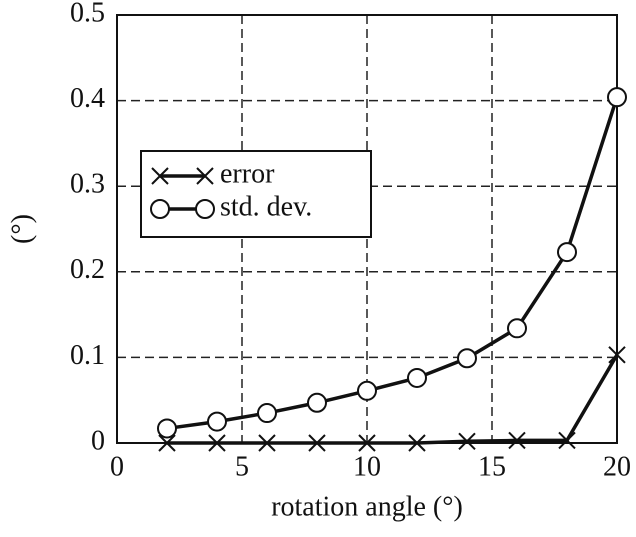 Image resolution: width=636 pixels, height=537 pixels. Describe the element at coordinates (21, 229) in the screenshot. I see `y-axis-label: (°)` at that location.